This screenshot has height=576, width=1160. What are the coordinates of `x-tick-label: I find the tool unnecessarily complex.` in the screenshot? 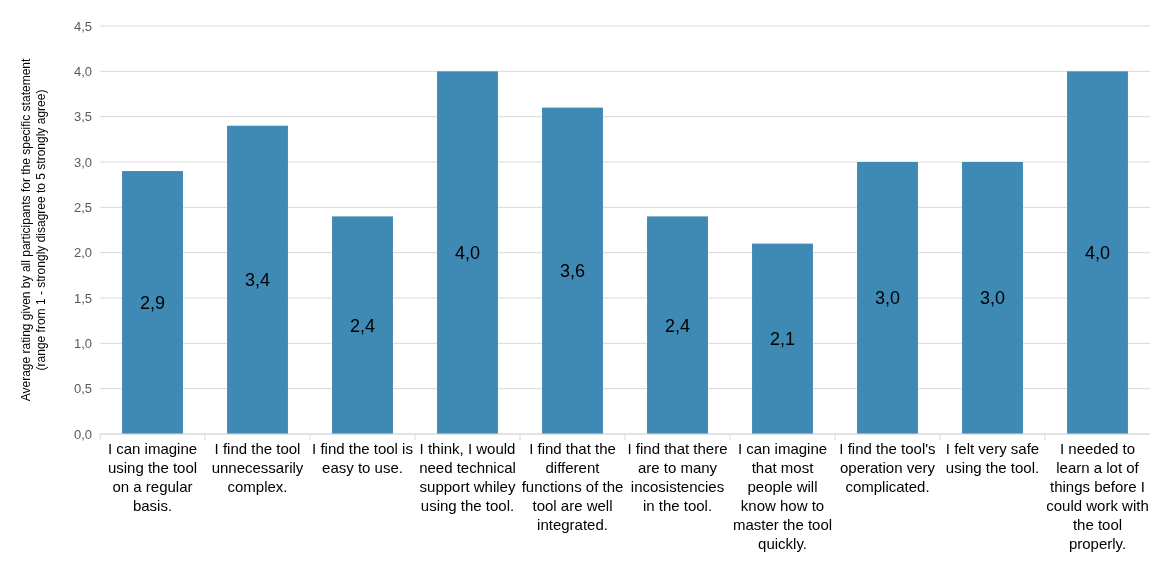 It's located at (257, 467).